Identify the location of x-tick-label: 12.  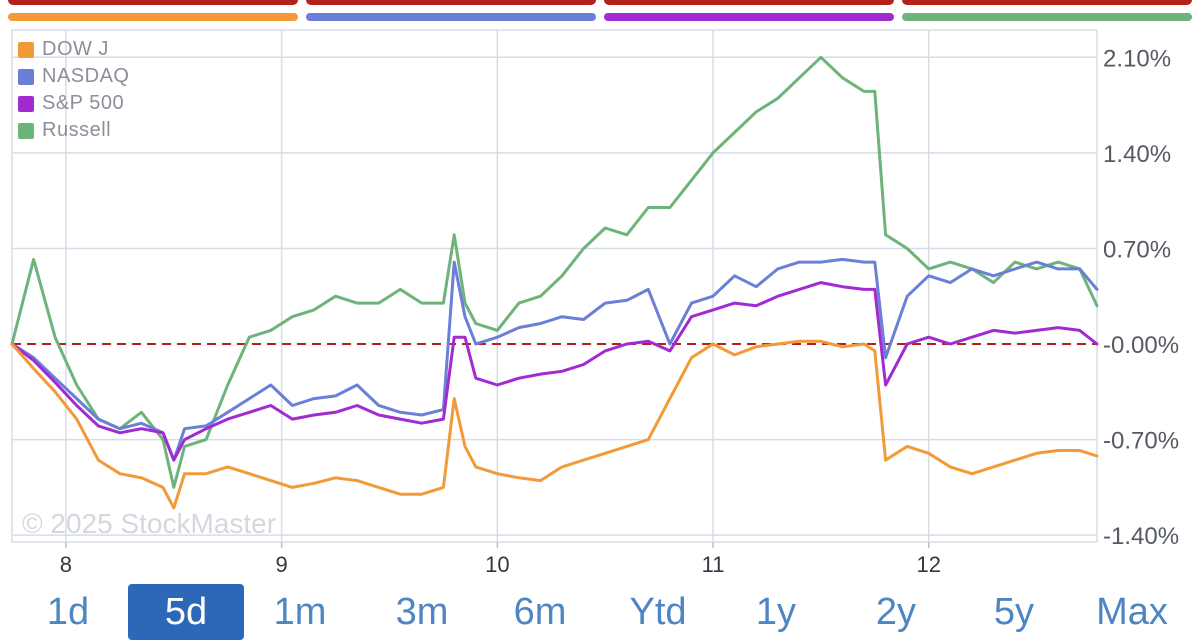
(929, 564).